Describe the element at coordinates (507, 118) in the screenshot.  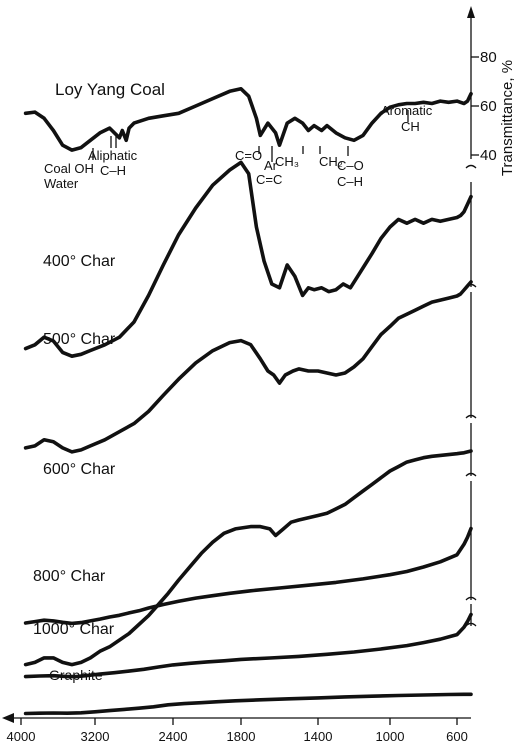
I see `y-axis-title: Transmittance, %` at that location.